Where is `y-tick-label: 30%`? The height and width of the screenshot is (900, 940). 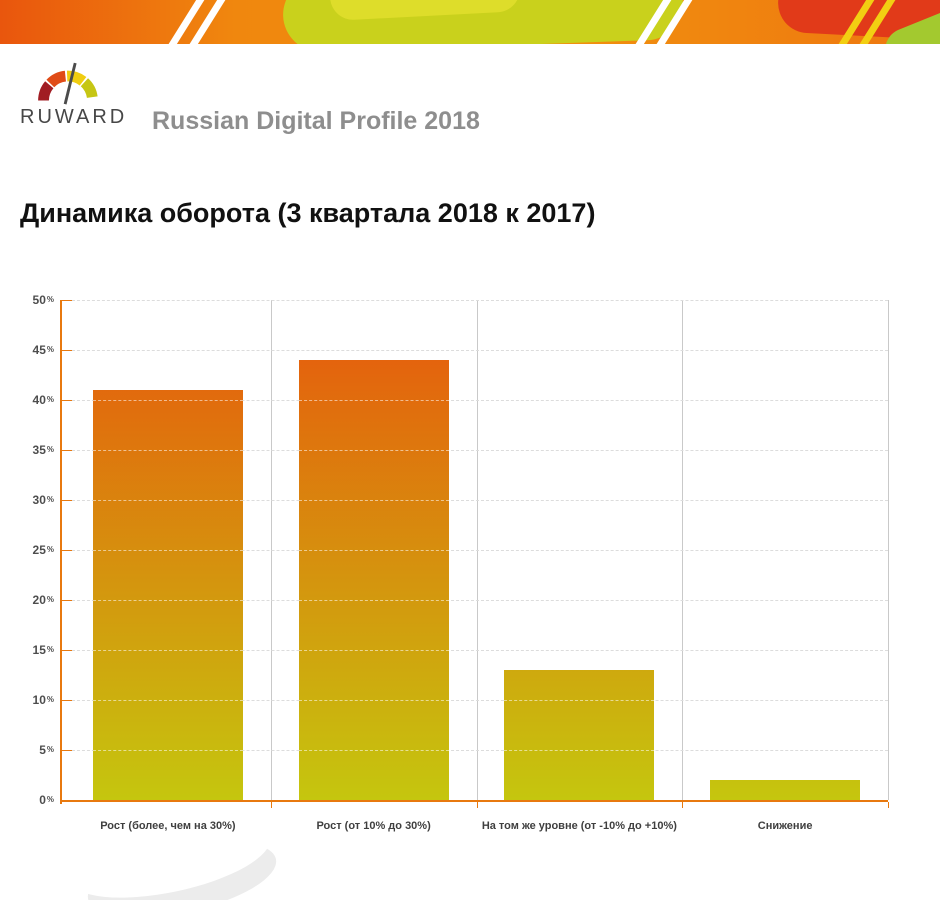 y-tick-label: 30% is located at coordinates (33, 500).